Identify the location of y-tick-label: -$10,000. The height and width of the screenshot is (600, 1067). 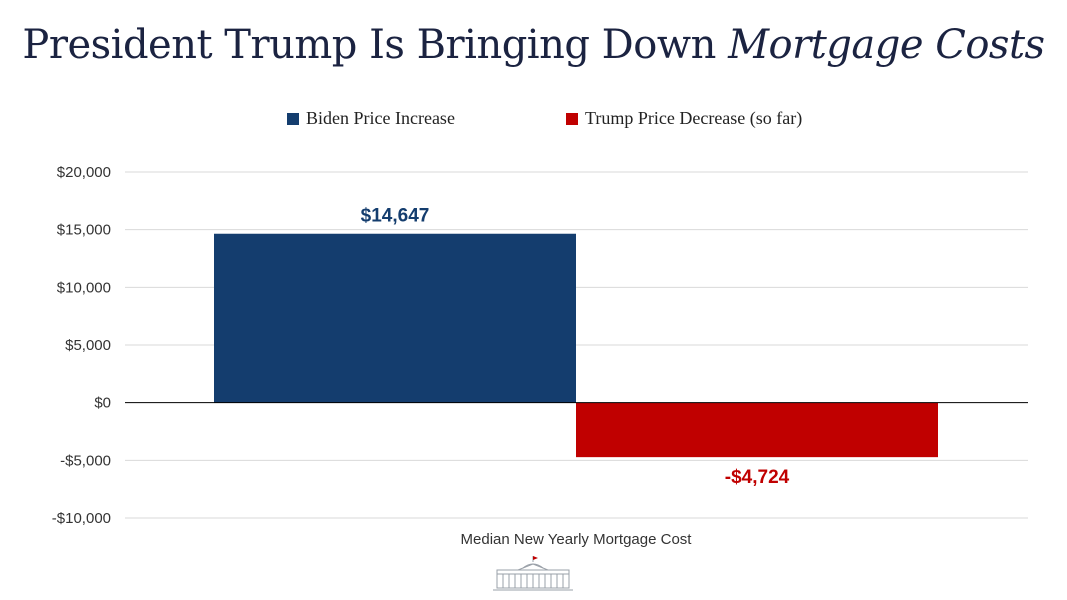
(81, 518).